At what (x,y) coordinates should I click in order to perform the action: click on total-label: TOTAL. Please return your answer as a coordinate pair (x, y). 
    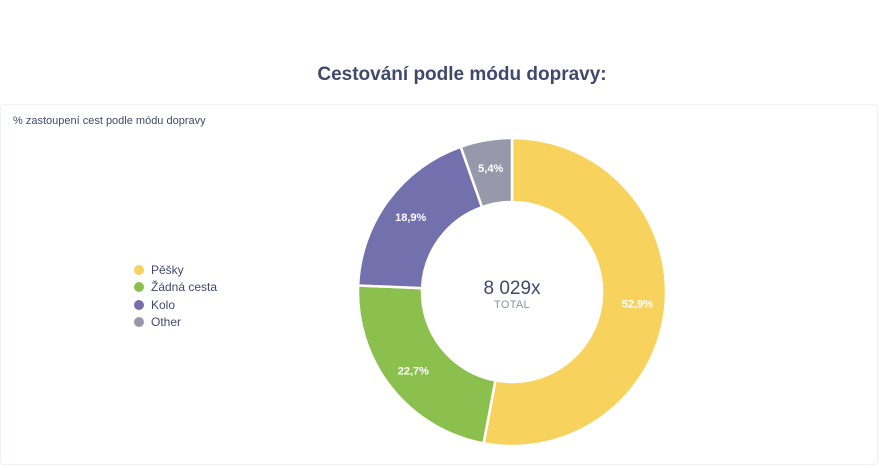
    Looking at the image, I should click on (512, 305).